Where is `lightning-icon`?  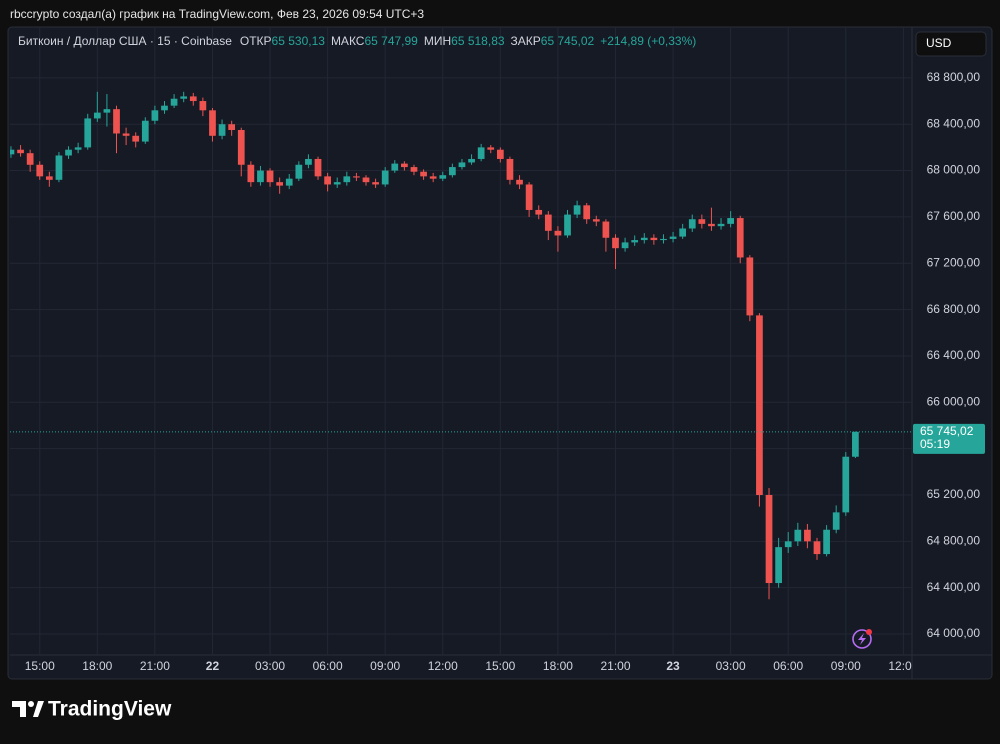
lightning-icon is located at coordinates (862, 639).